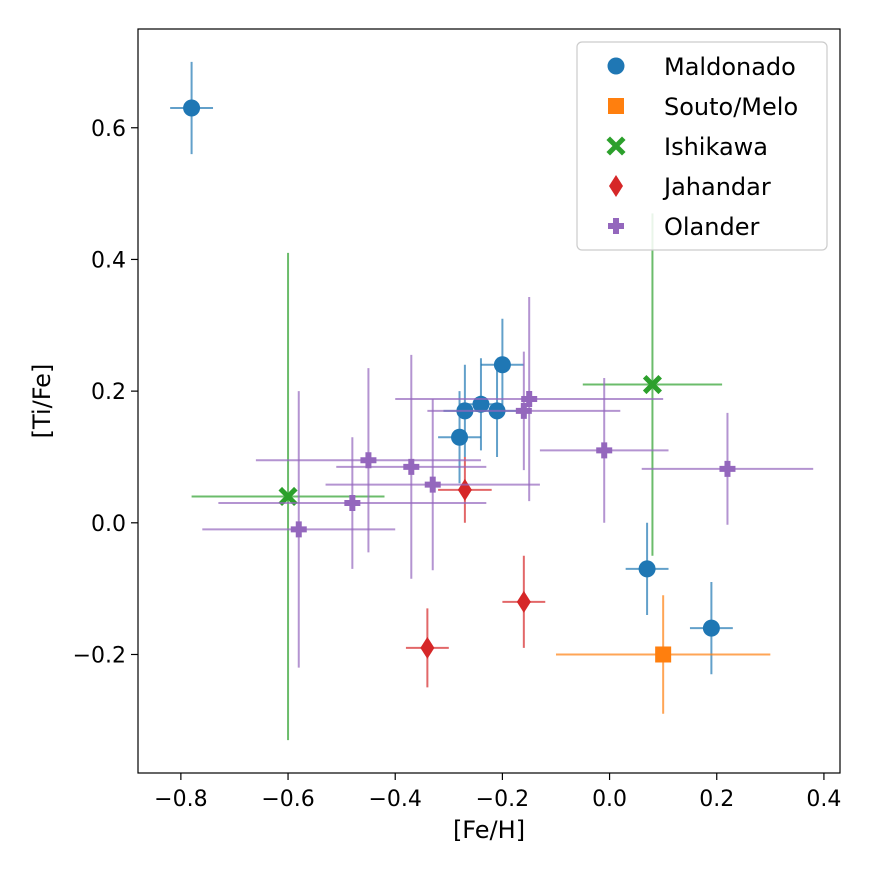 This screenshot has width=872, height=872. Describe the element at coordinates (823, 799) in the screenshot. I see `x-tick-label: 0.4` at that location.